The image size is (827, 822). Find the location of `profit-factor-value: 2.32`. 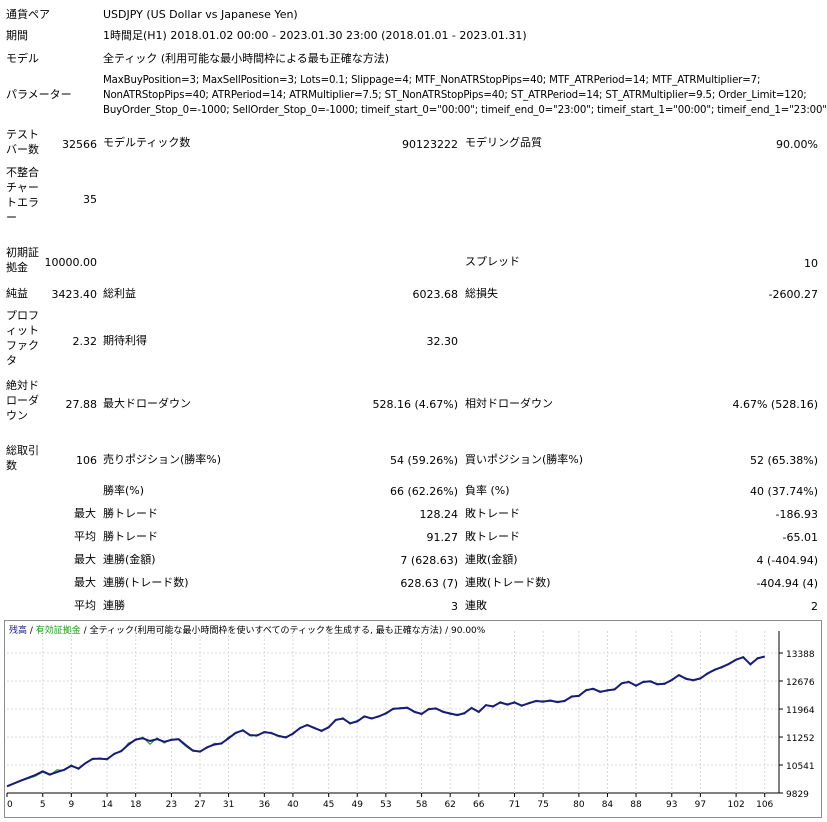

profit-factor-value: 2.32 is located at coordinates (85, 341).